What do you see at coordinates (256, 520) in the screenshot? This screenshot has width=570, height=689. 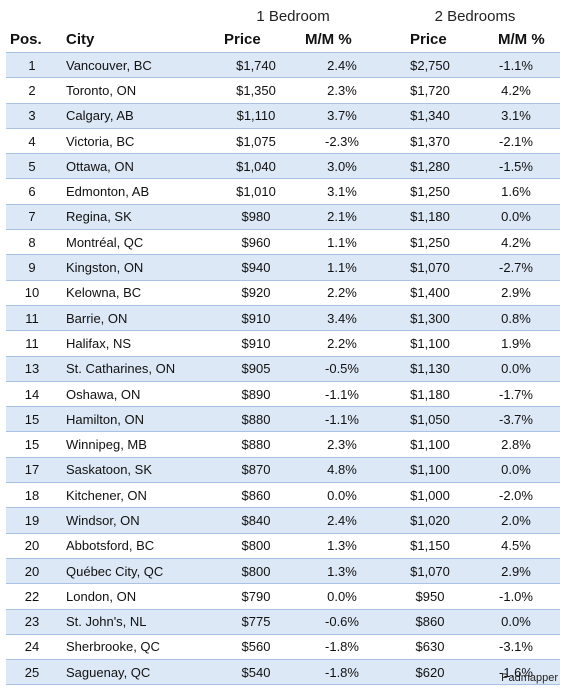 I see `cell-price-1br: $840` at bounding box center [256, 520].